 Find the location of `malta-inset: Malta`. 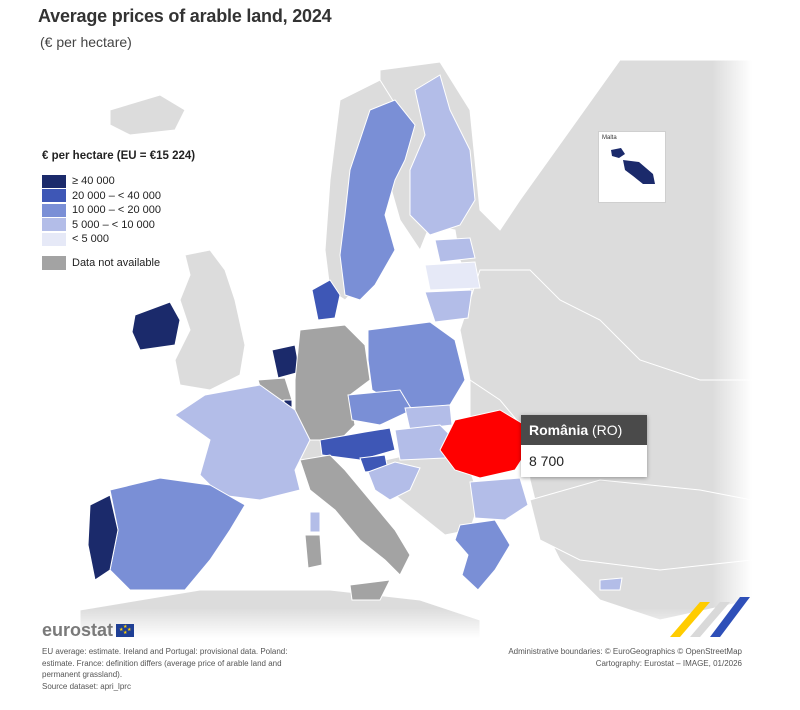

malta-inset: Malta is located at coordinates (632, 167).